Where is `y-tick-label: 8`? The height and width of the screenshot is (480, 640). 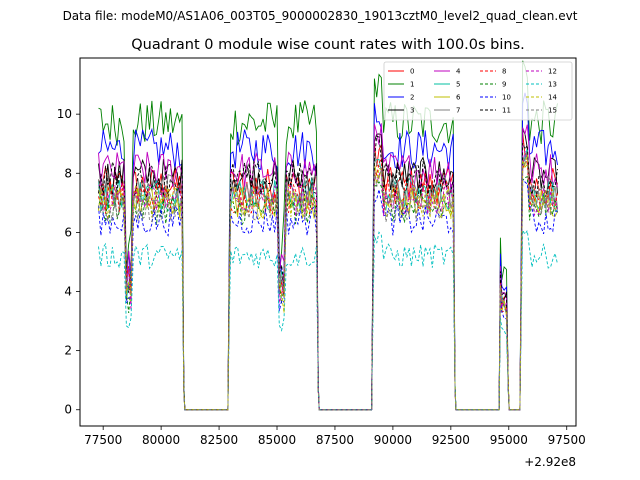
y-tick-label: 8 is located at coordinates (68, 173).